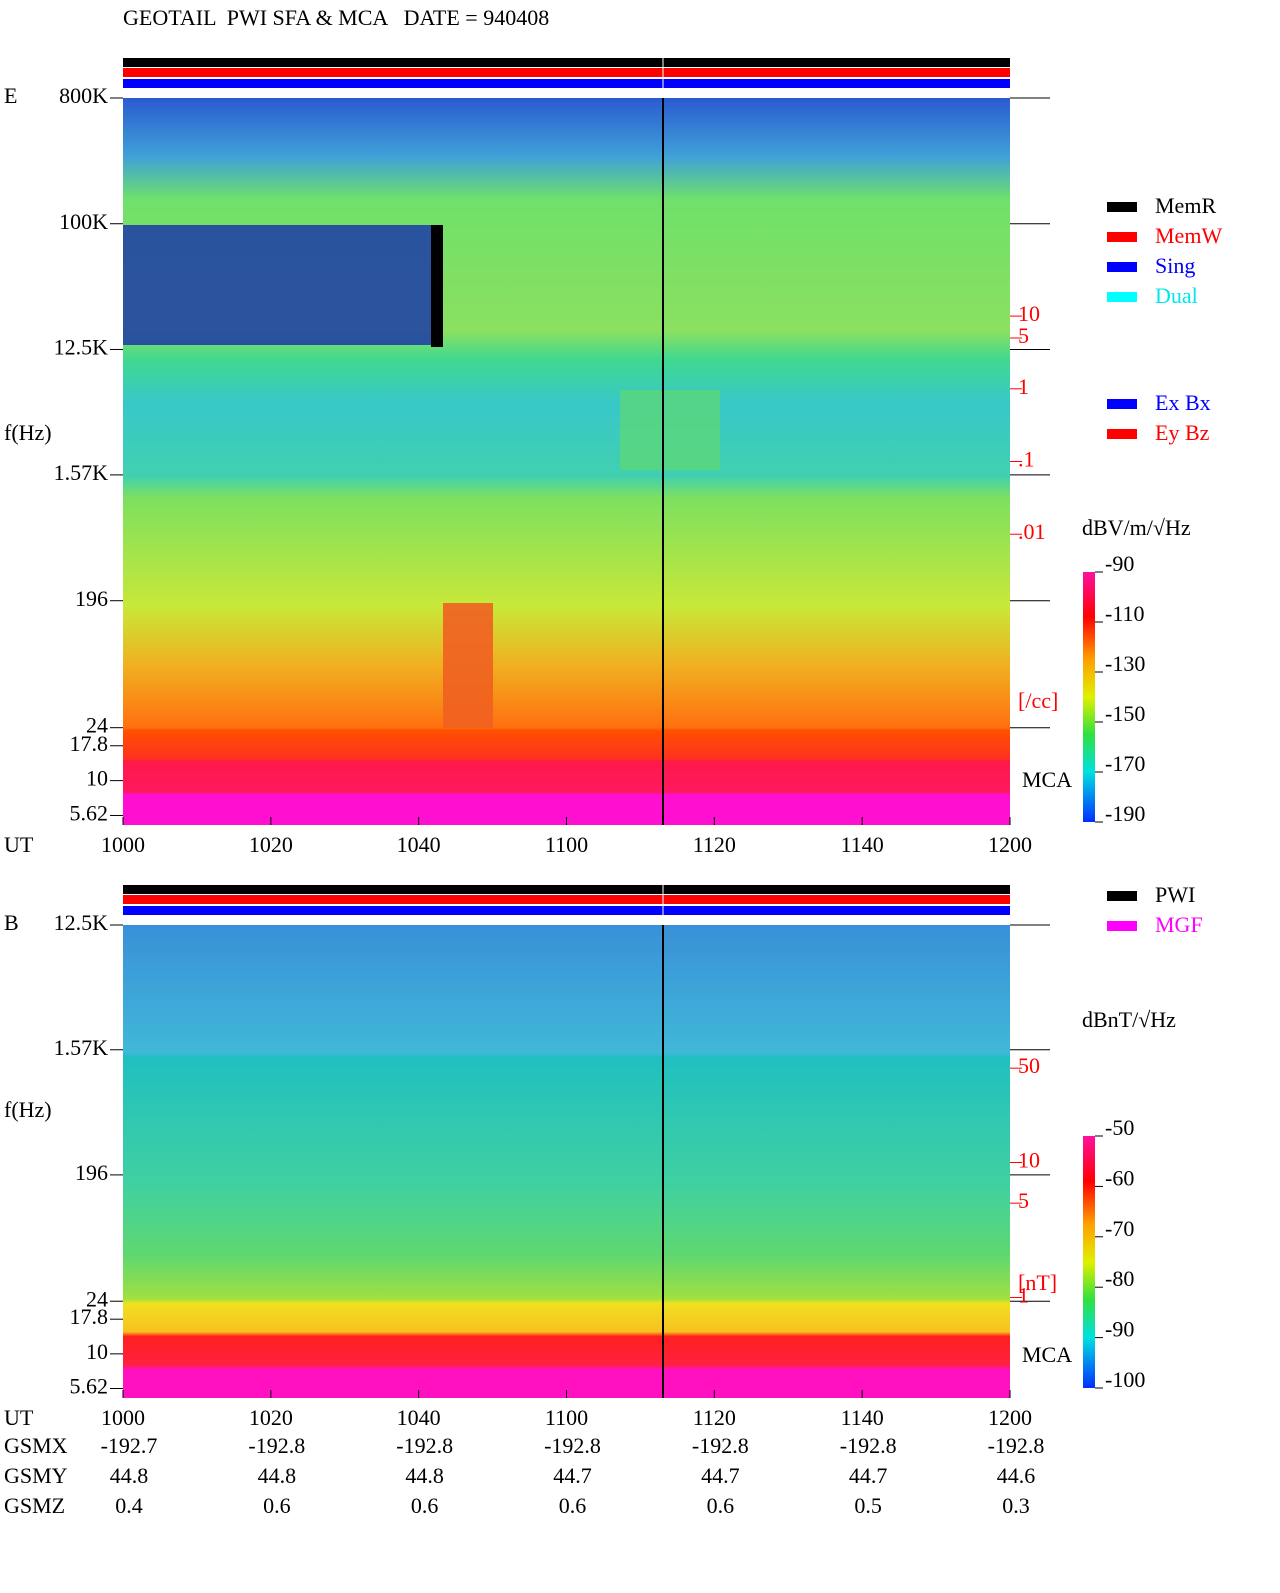  Describe the element at coordinates (1016, 1505) in the screenshot. I see `orbit-value: 0.3` at that location.